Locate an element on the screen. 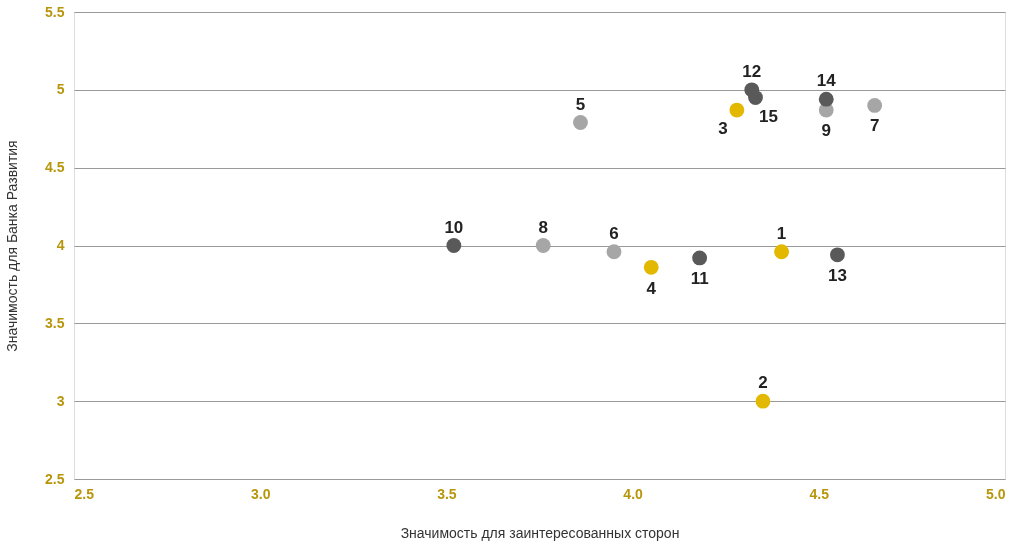  y-tick-label: 5 is located at coordinates (60, 89).